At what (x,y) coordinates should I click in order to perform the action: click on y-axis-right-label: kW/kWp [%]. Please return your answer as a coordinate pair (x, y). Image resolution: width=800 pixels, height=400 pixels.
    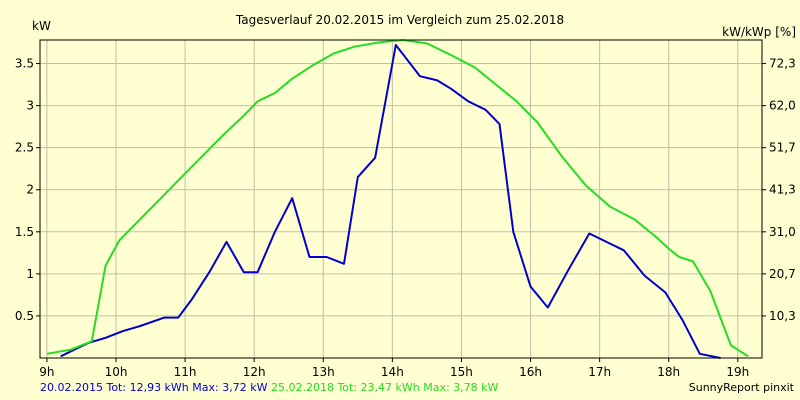
    Looking at the image, I should click on (759, 32).